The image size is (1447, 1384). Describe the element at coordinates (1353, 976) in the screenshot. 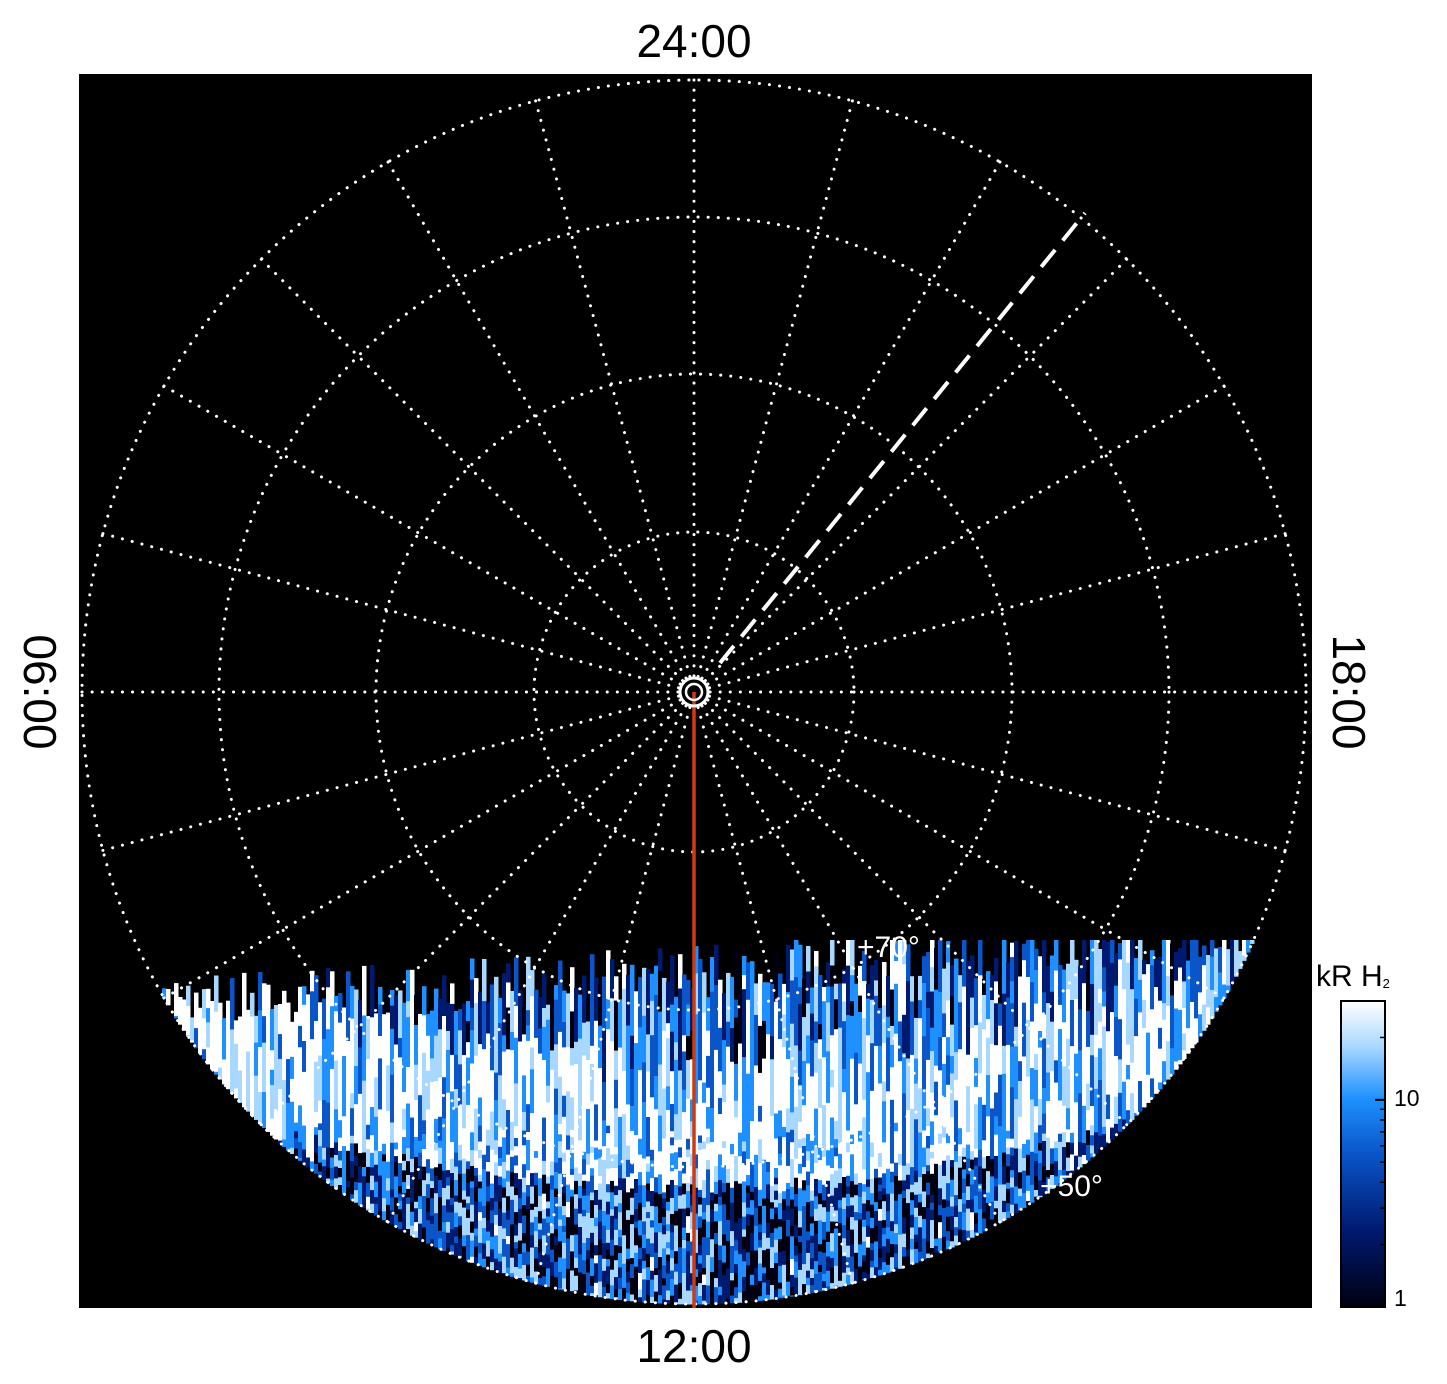

I see `colorbar-unit-label: kR H2` at that location.